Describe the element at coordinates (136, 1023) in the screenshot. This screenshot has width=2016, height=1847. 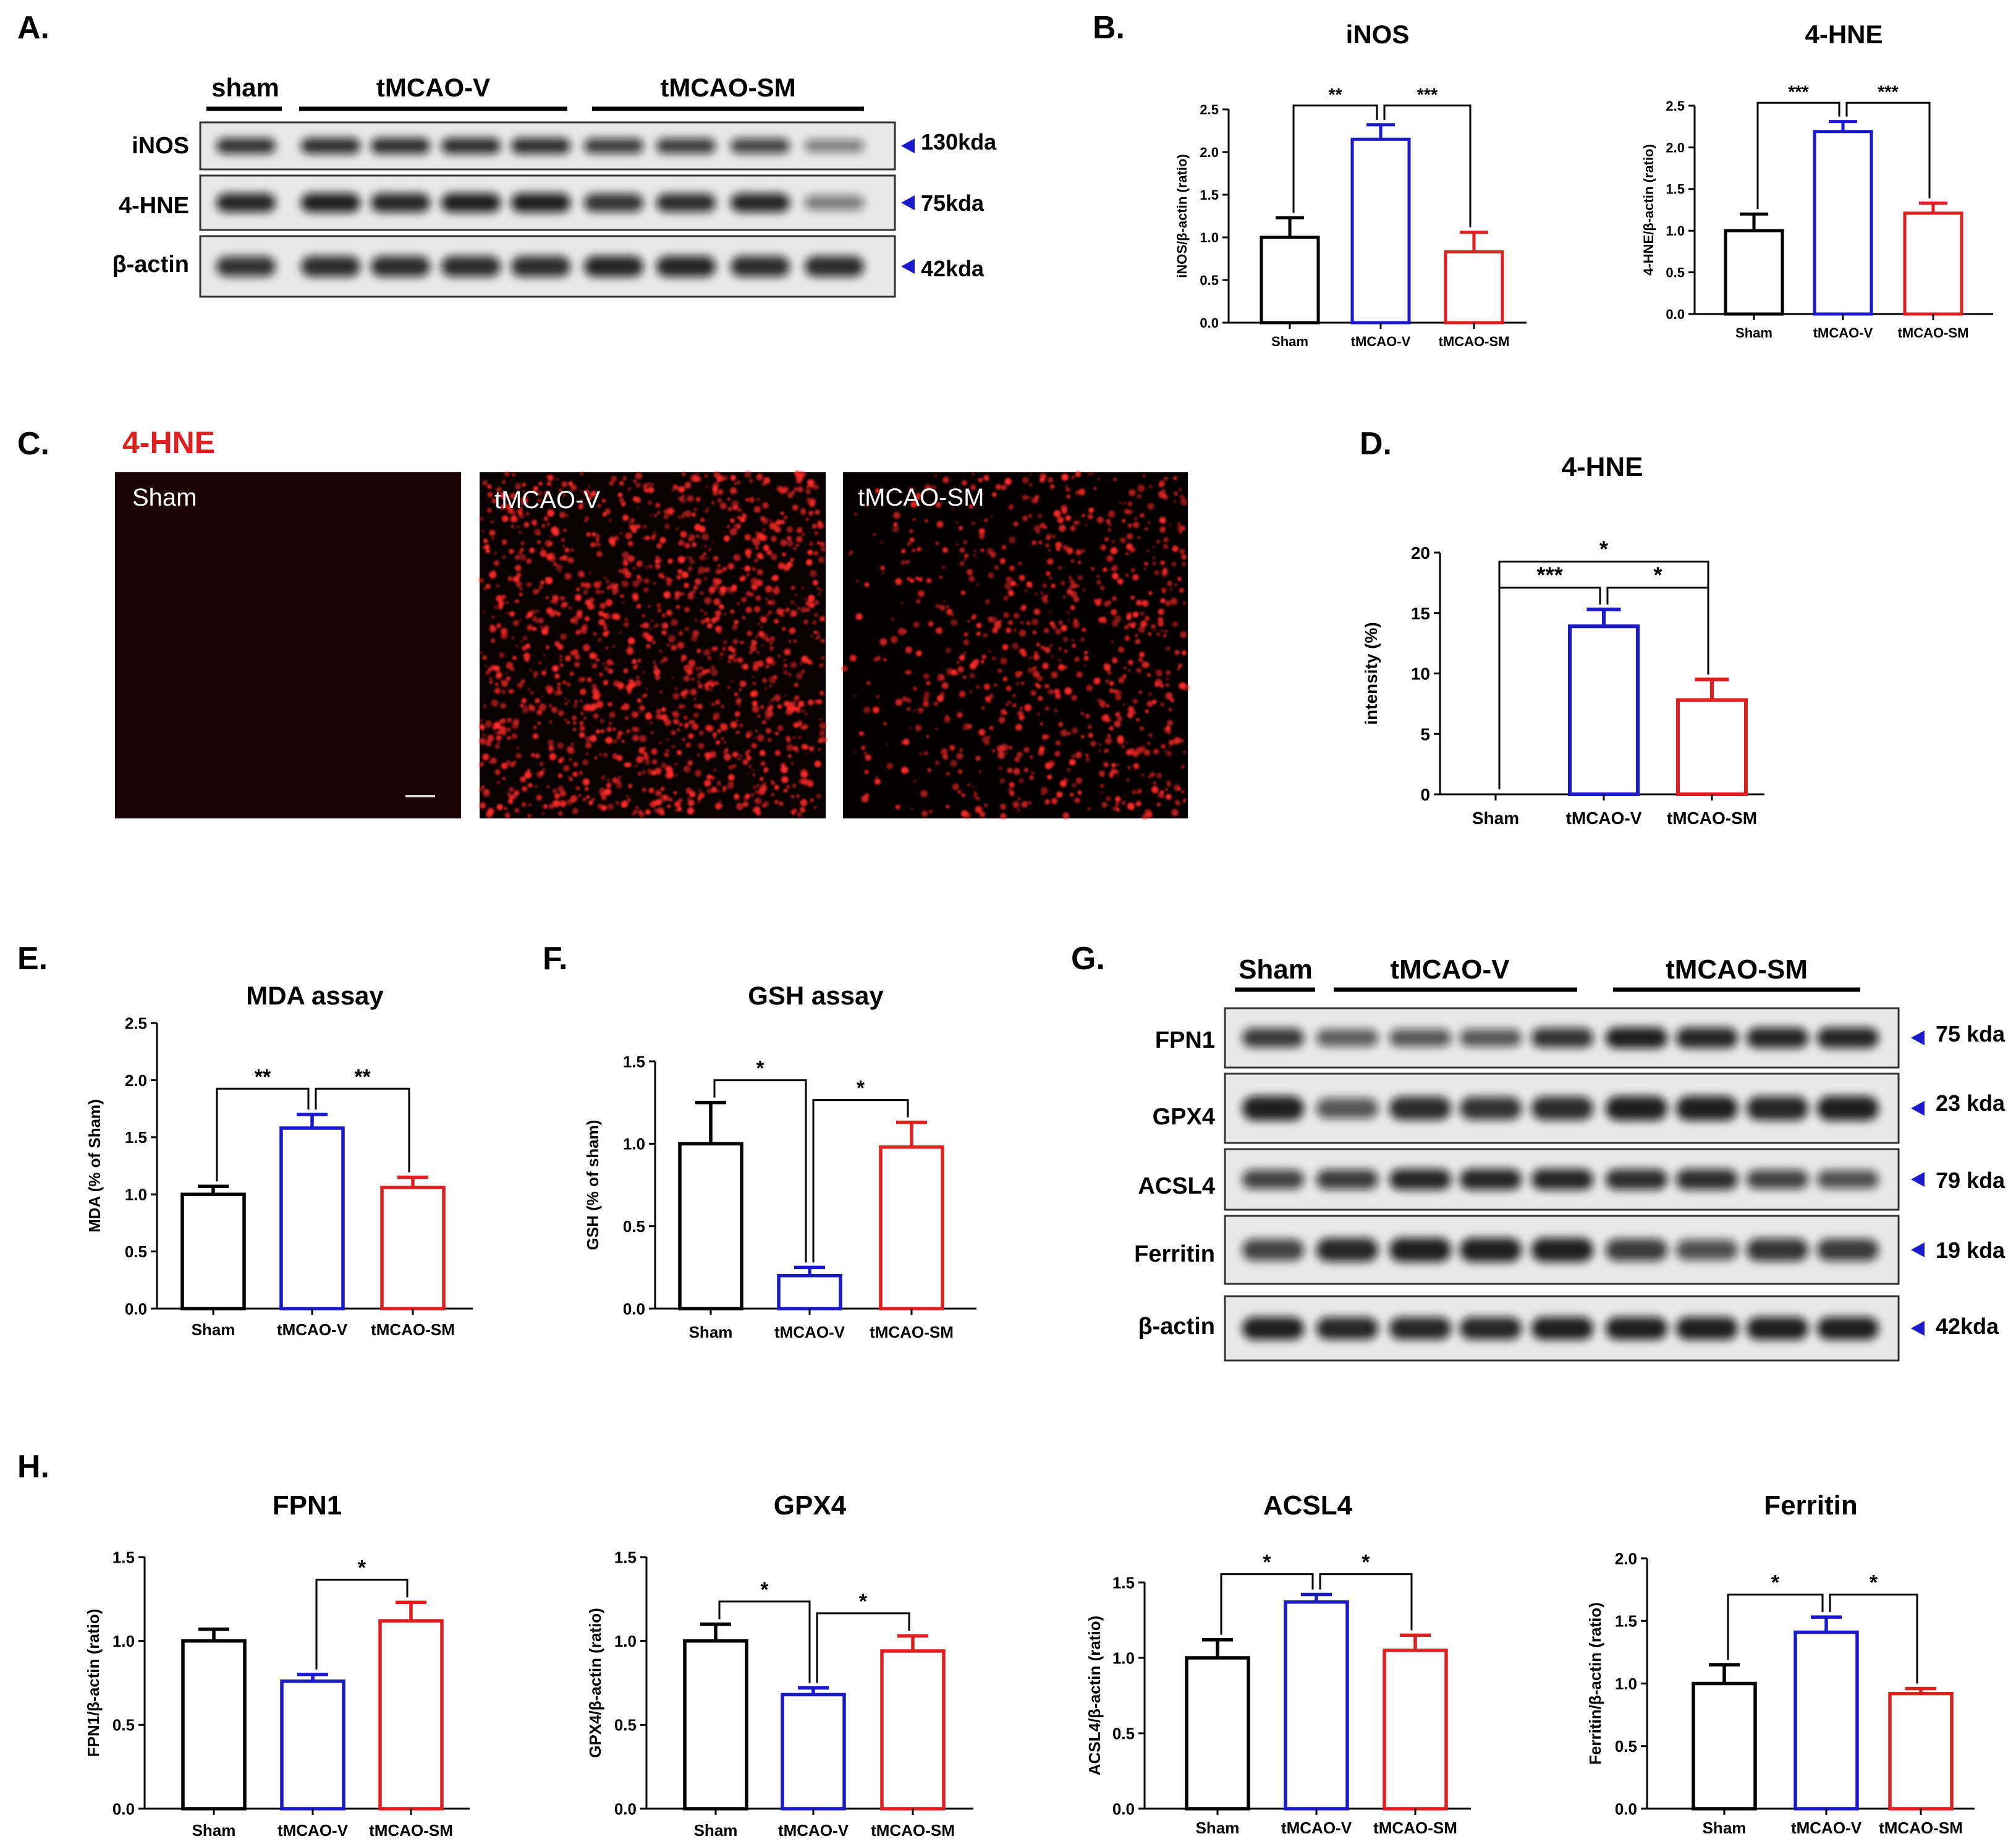
I see `y-tick-label: 2.5` at that location.